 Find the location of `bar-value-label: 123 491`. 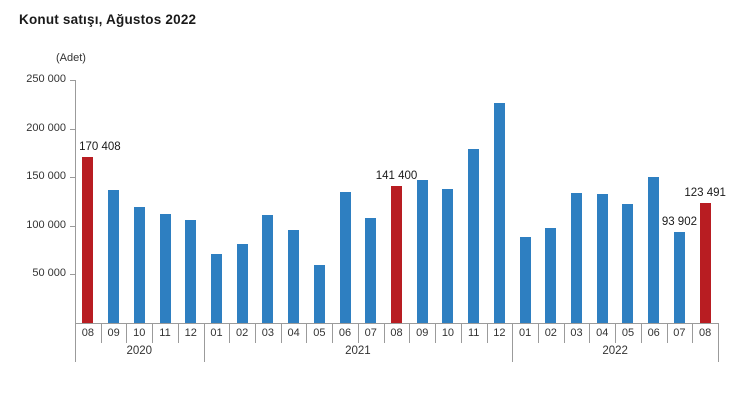

bar-value-label: 123 491 is located at coordinates (705, 192).